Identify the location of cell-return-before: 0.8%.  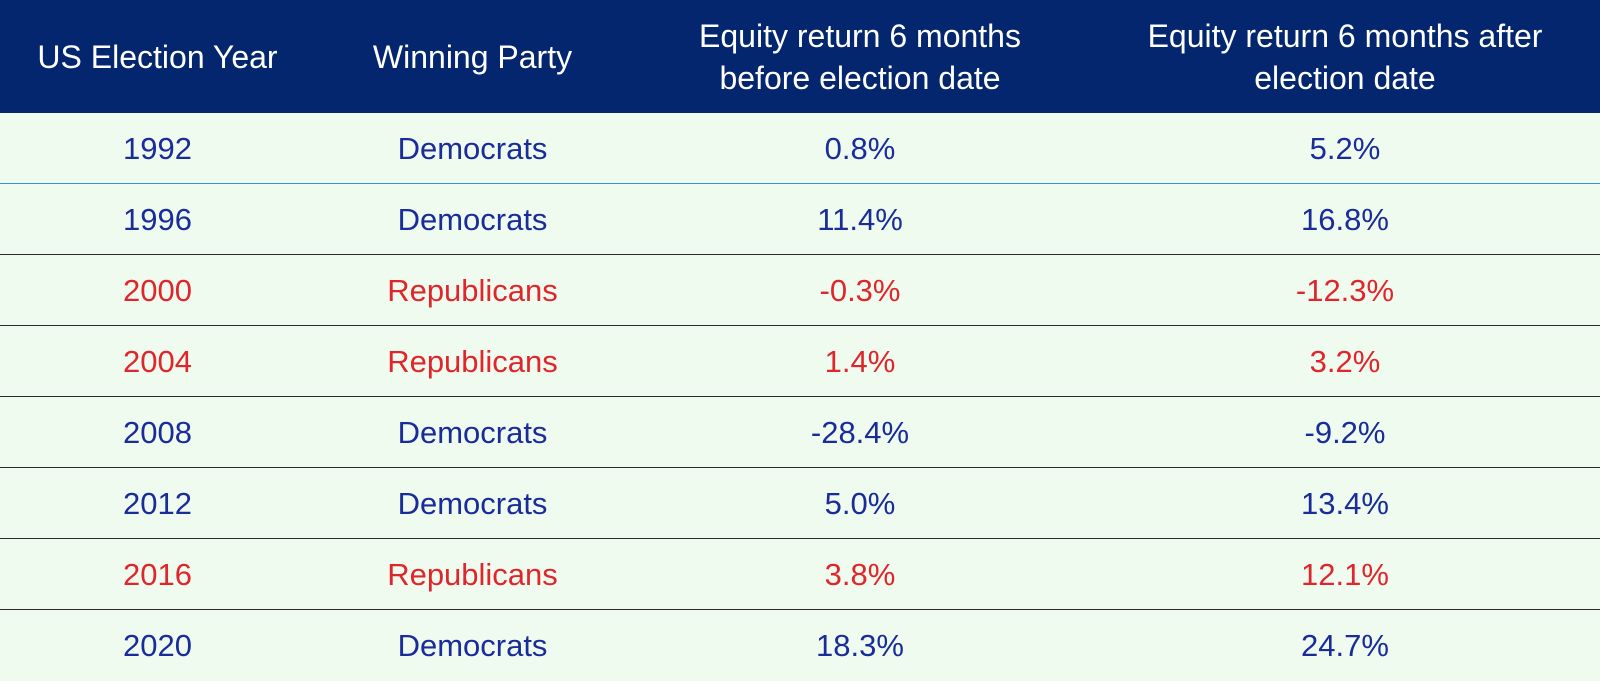
(860, 148).